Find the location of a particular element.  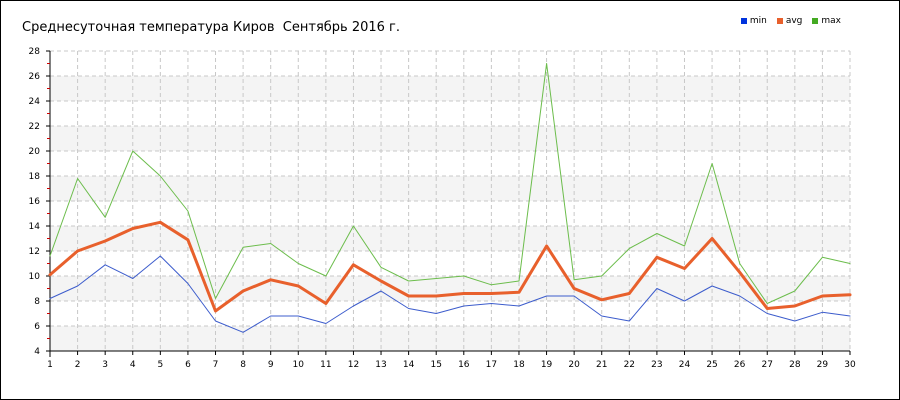

x-tick-label: 22 is located at coordinates (629, 365).